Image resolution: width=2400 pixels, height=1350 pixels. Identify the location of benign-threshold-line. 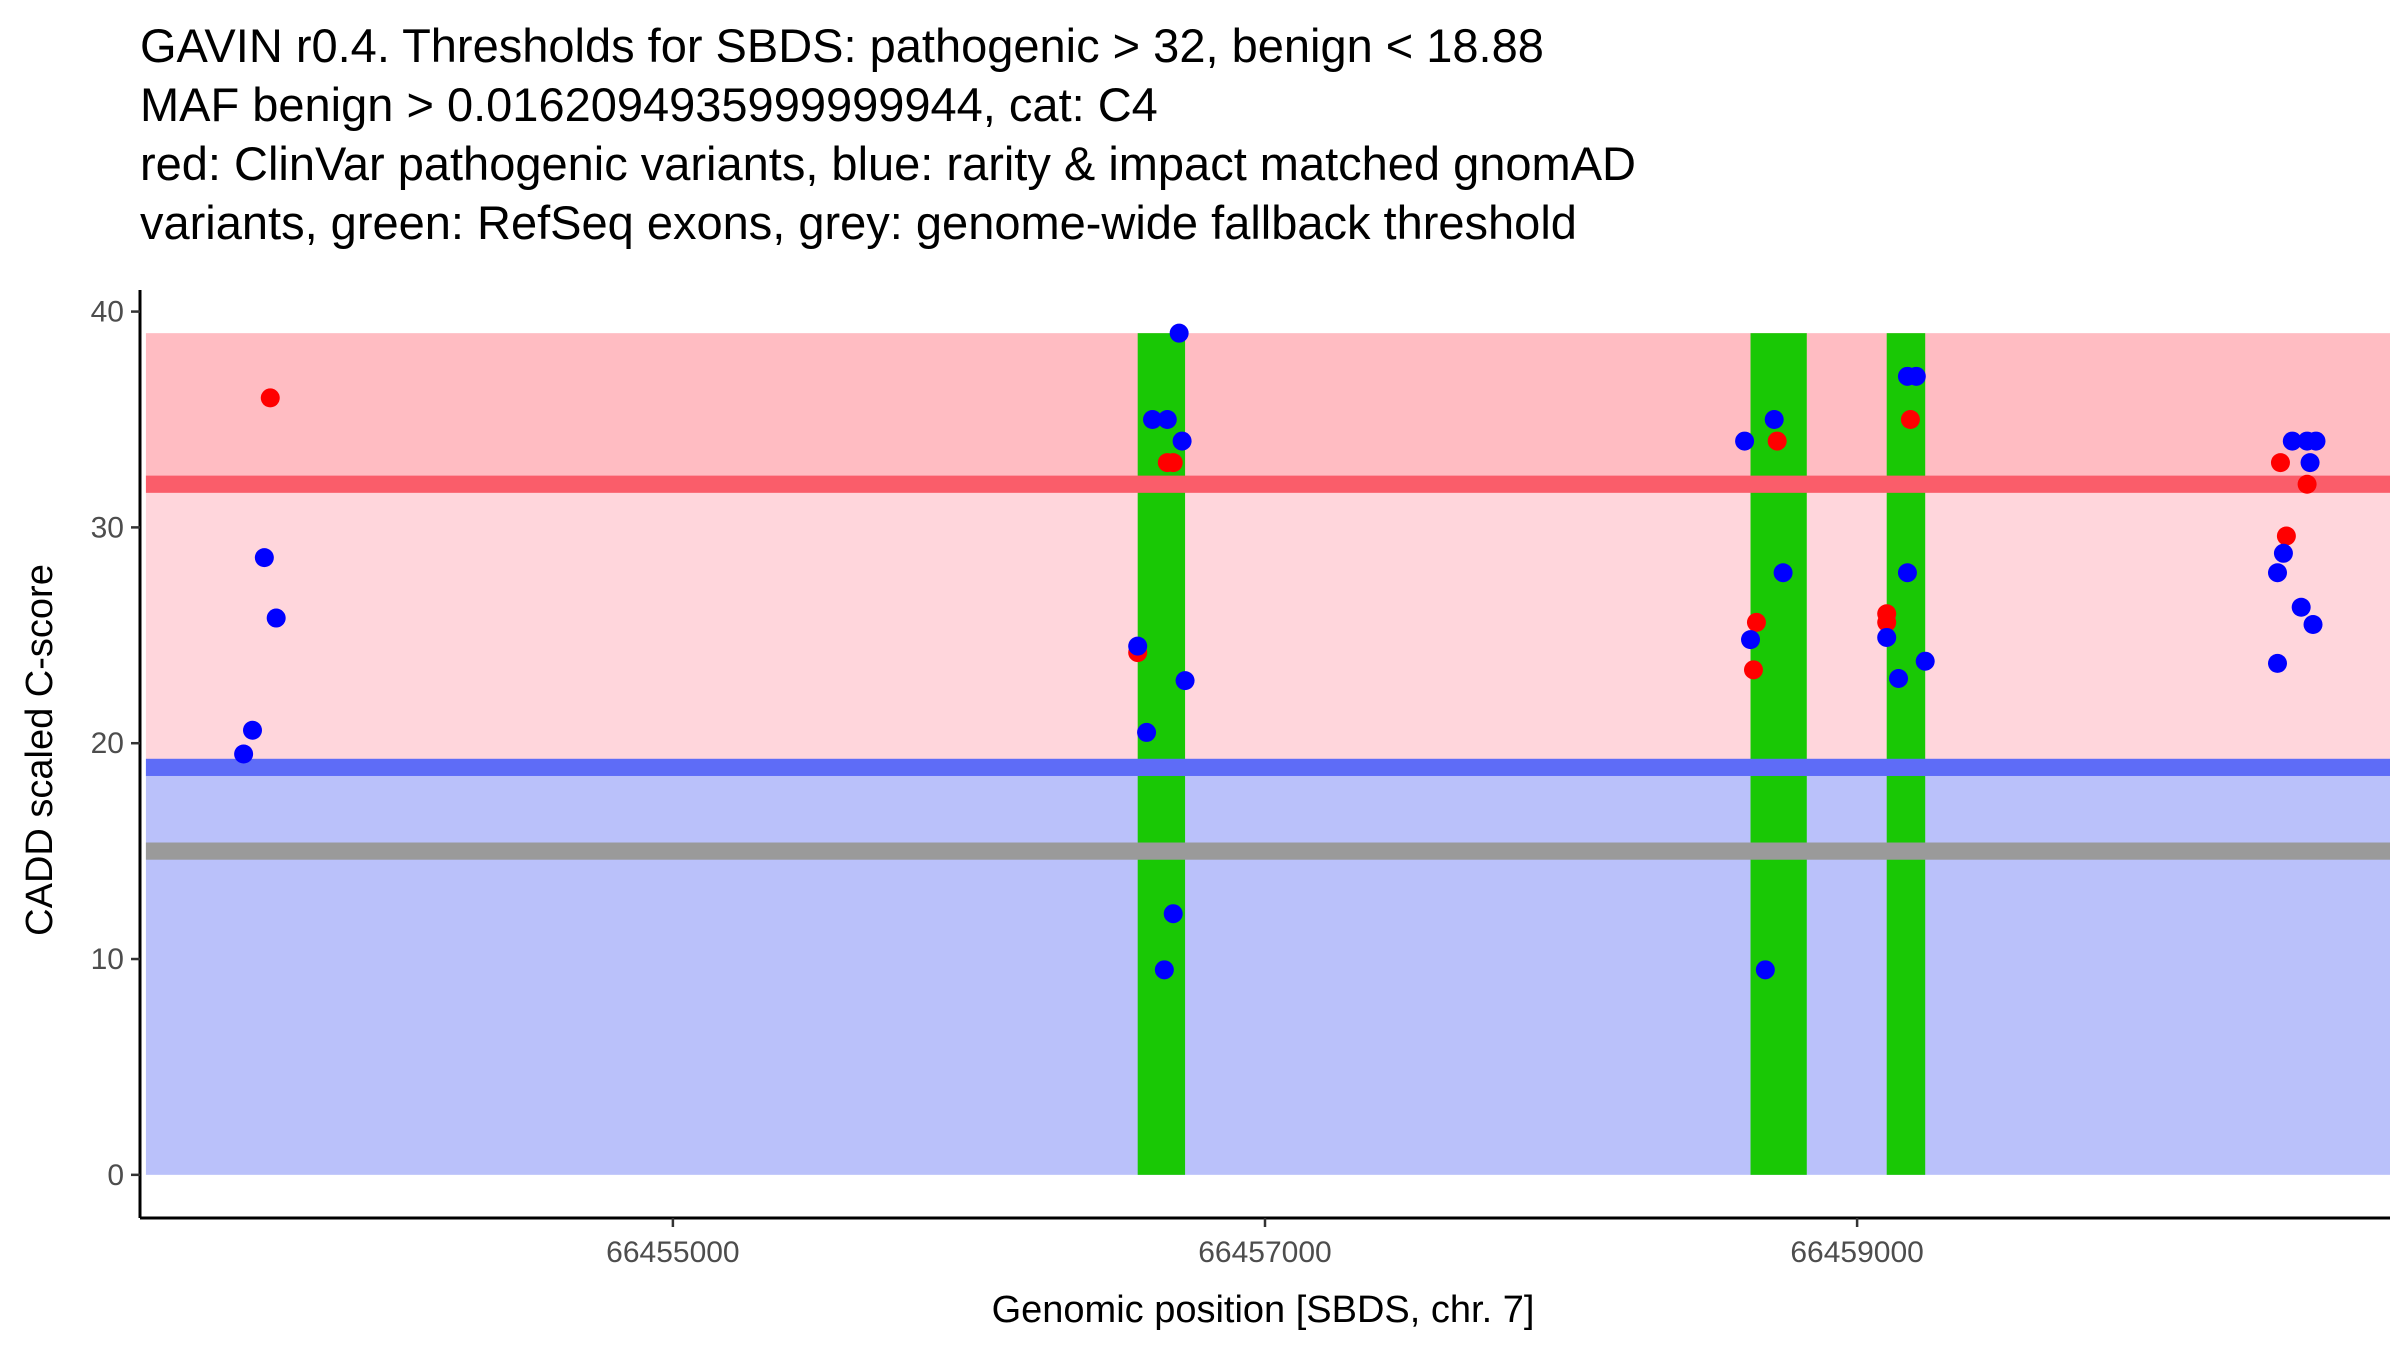
(1267, 767).